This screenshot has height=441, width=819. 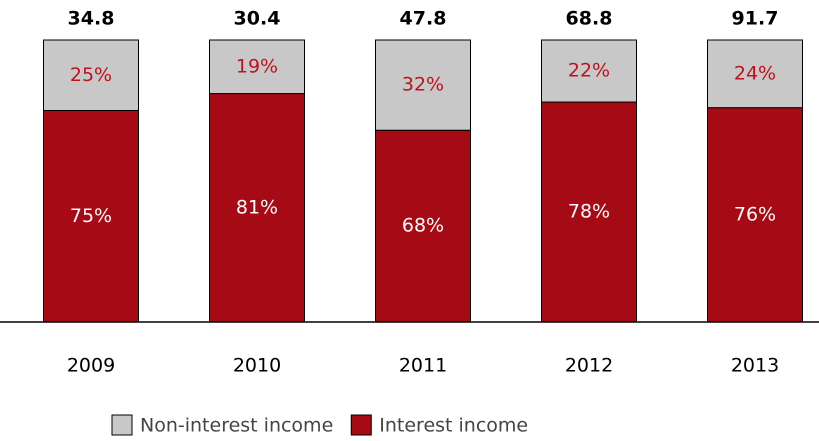 What do you see at coordinates (423, 19) in the screenshot?
I see `total-label: 47.8` at bounding box center [423, 19].